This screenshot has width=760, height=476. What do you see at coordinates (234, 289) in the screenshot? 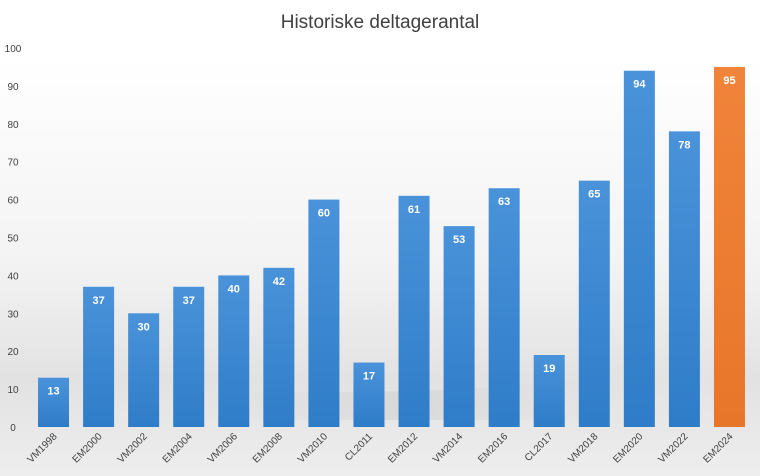
I see `data-label-vm2006: 40` at bounding box center [234, 289].